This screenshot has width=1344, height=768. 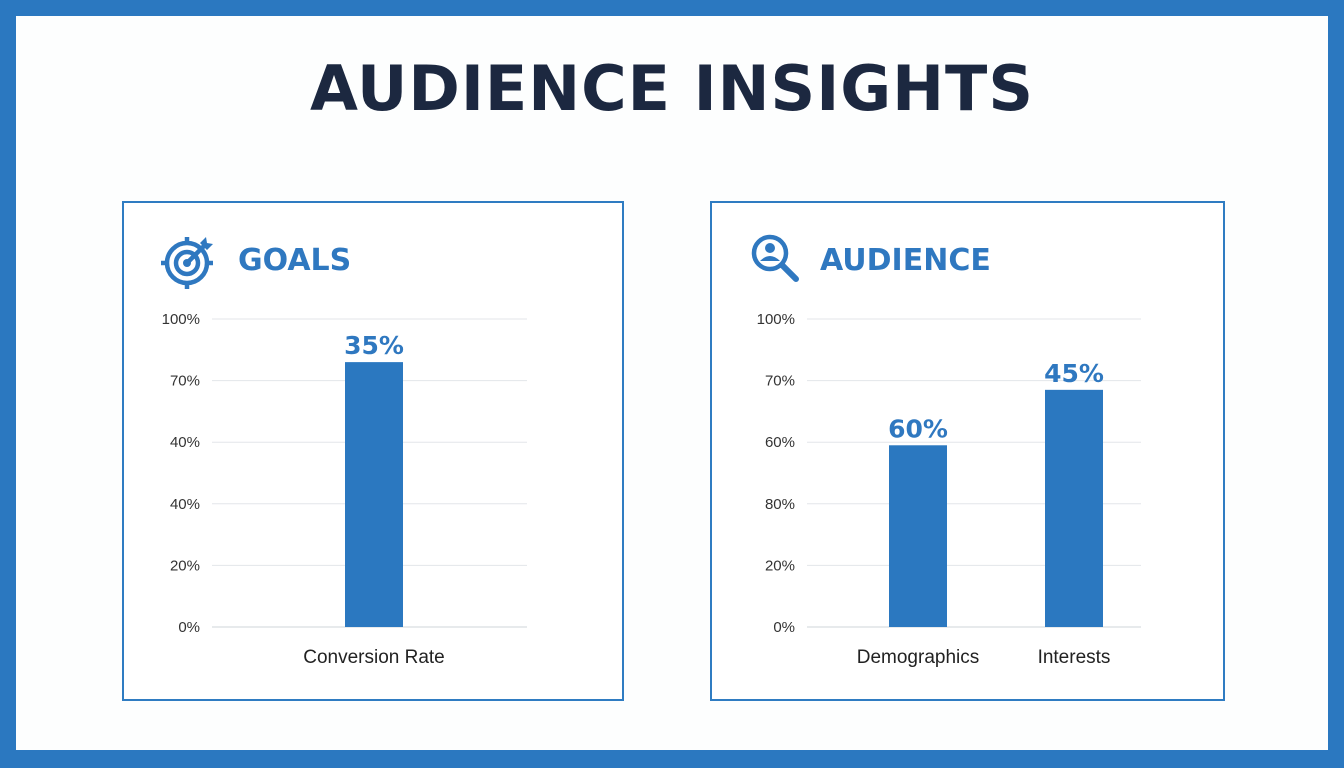 What do you see at coordinates (295, 260) in the screenshot?
I see `panel-title: GOALS` at bounding box center [295, 260].